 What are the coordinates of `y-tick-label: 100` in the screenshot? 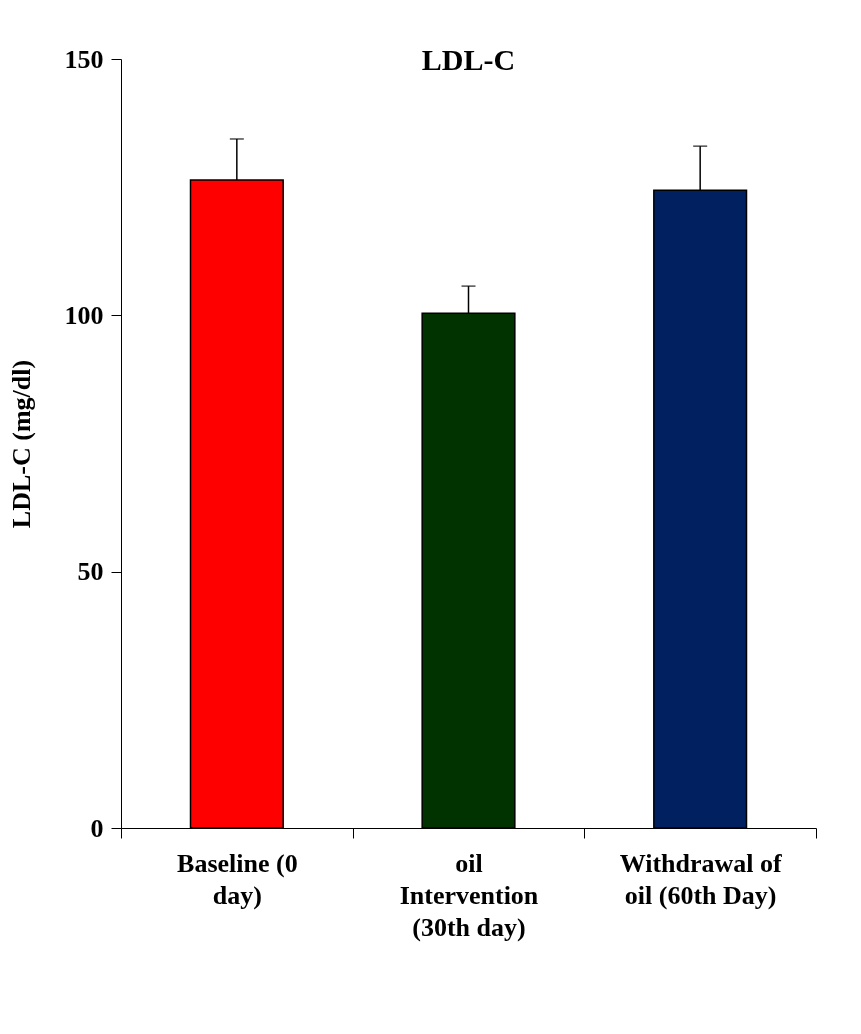 It's located at (84, 315).